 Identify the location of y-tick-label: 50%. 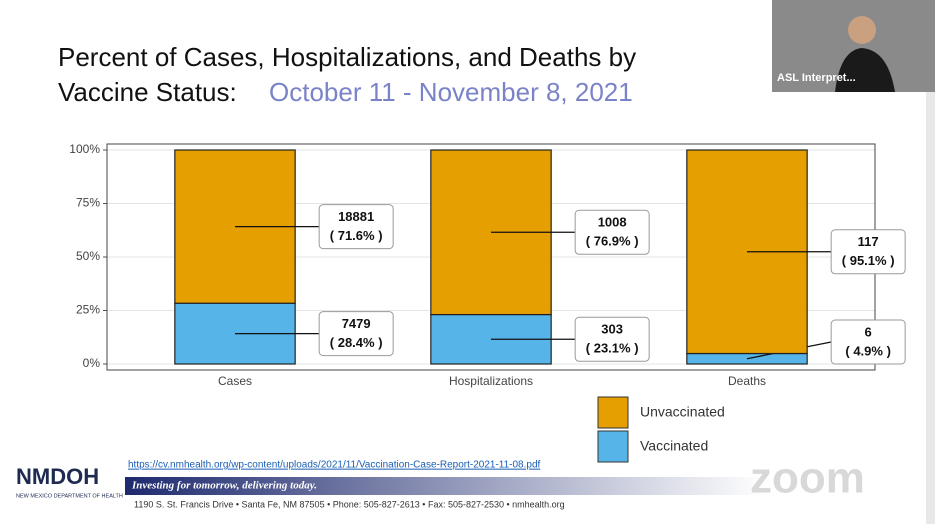
(88, 256).